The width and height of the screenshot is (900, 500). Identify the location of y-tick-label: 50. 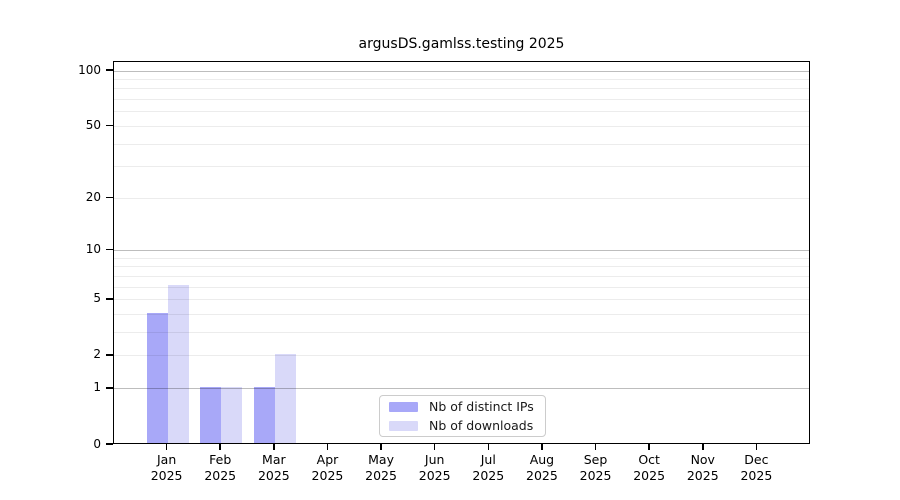
(93, 124).